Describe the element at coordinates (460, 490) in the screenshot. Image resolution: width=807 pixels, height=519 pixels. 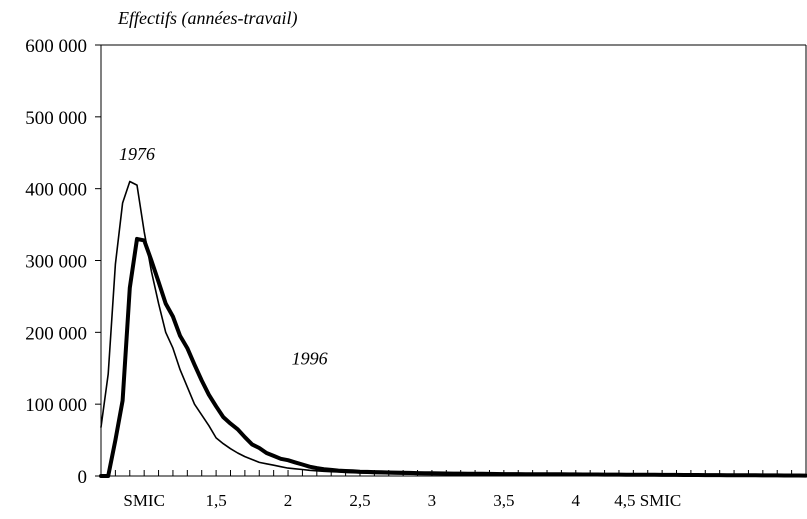
I see `x-tick-group: SMIC 1,5 2 2,5 3 3,5 4 4,5 SMIC` at that location.